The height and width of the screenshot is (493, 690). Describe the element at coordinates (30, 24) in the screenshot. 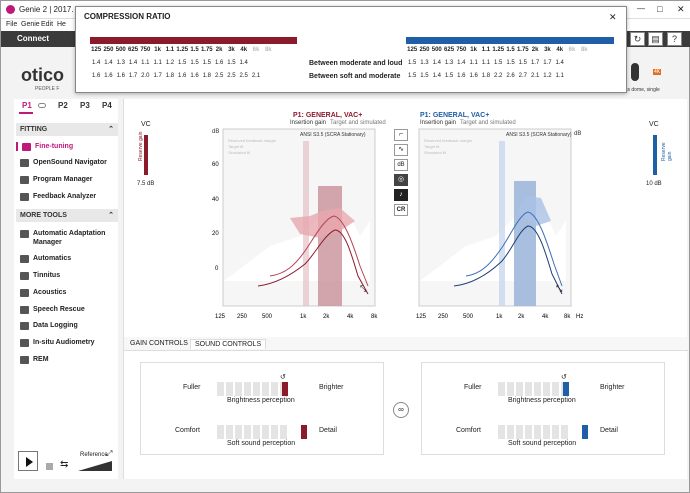

I see `menu-genie: Genie` at that location.